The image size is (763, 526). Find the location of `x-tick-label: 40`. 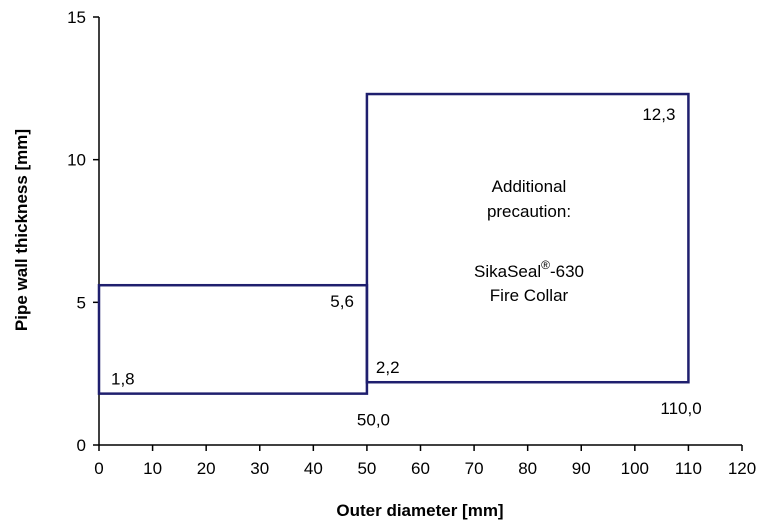

x-tick-label: 40 is located at coordinates (313, 468).